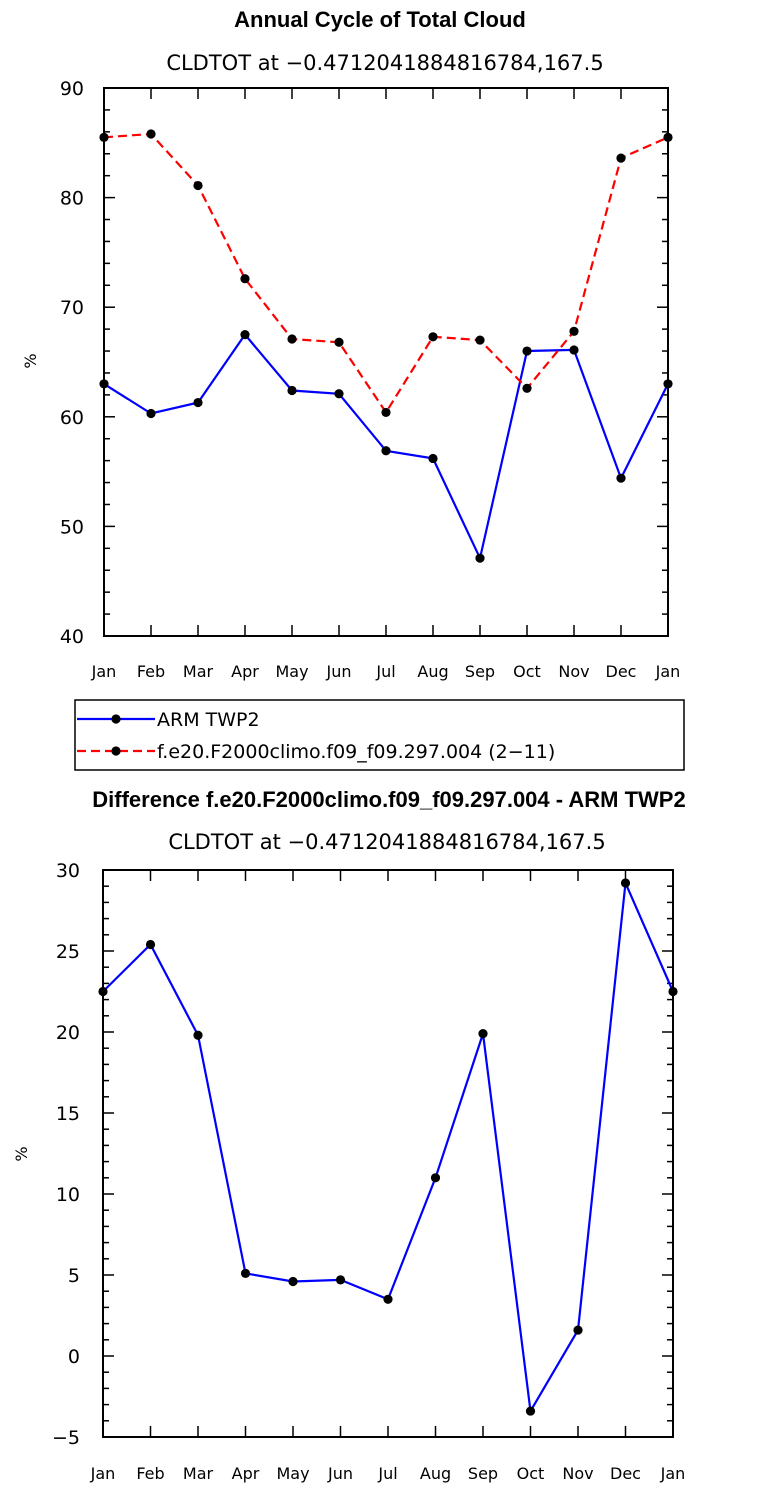 The width and height of the screenshot is (778, 1491). Describe the element at coordinates (384, 63) in the screenshot. I see `chart1-subtitle: CLDTOT at −0.4712041884816784,167.5` at that location.